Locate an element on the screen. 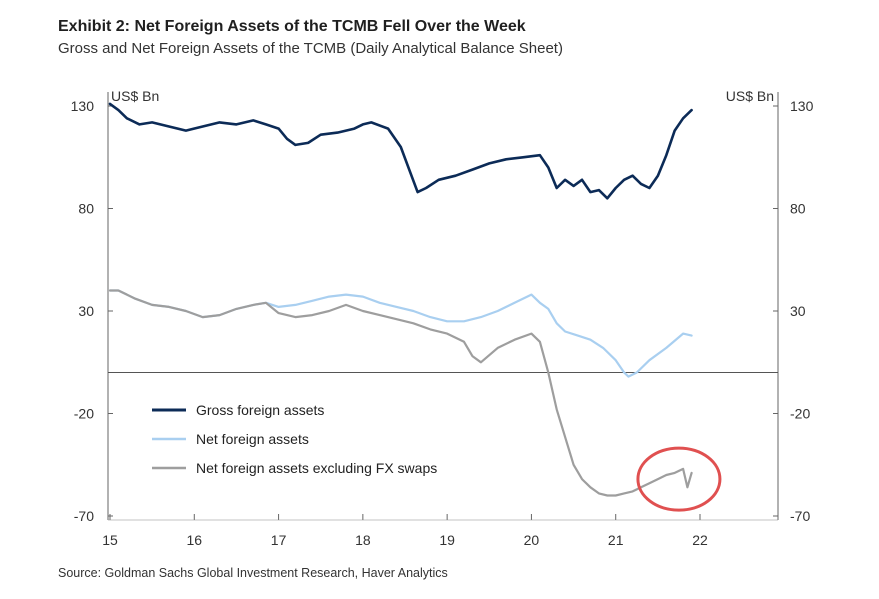 This screenshot has height=599, width=879. legend-label-0: Gross foreign assets is located at coordinates (260, 410).